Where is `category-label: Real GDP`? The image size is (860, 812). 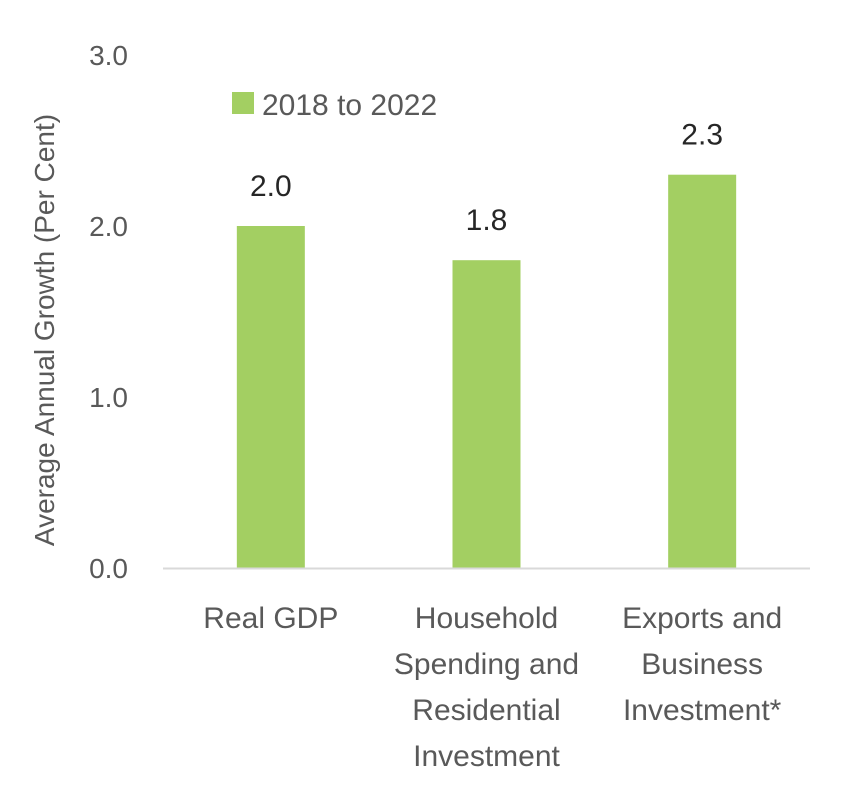
category-label: Real GDP is located at coordinates (270, 618).